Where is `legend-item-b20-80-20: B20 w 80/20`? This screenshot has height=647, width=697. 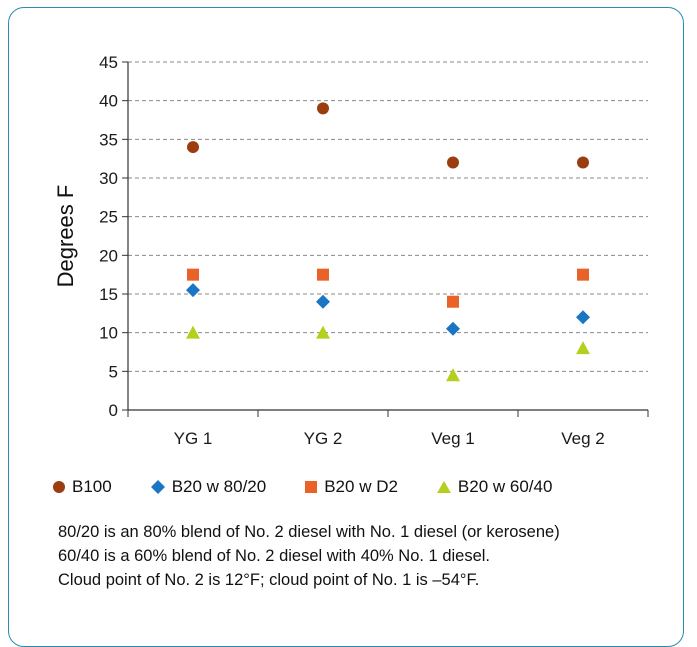
legend-item-b20-80-20: B20 w 80/20 is located at coordinates (208, 487).